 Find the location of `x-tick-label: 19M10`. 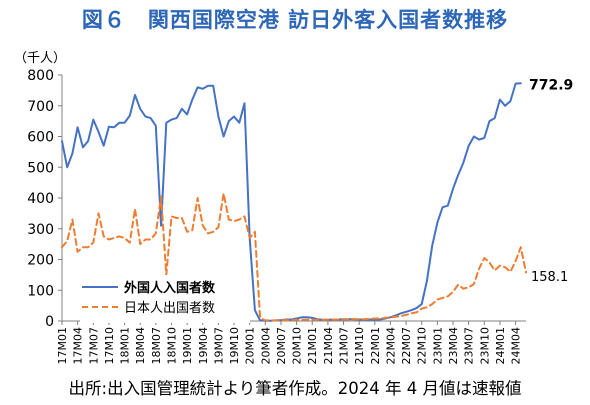

x-tick-label: 19M10 is located at coordinates (234, 346).